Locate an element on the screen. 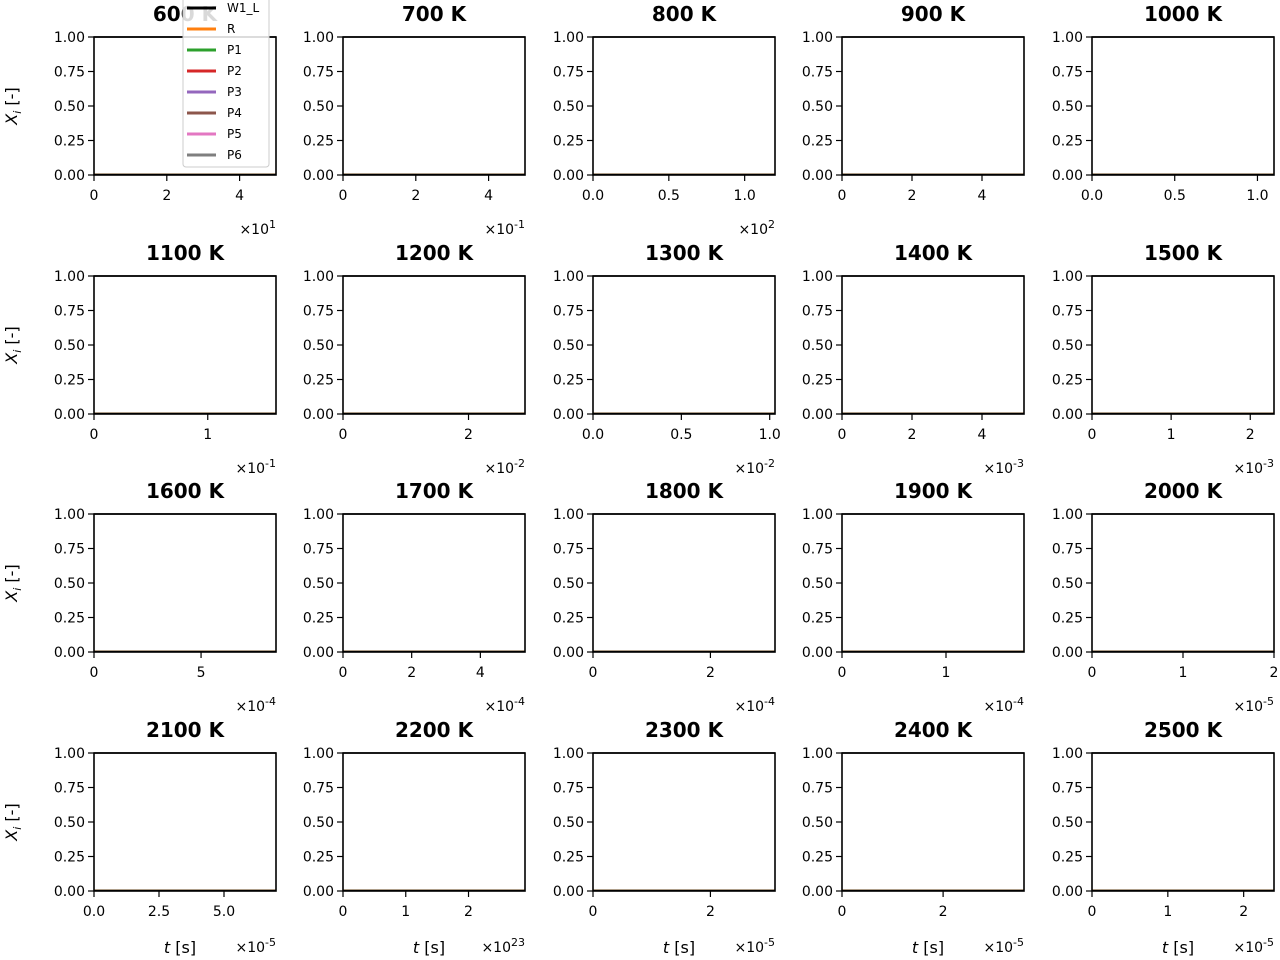  x-offset-text: ×10² is located at coordinates (756, 228).